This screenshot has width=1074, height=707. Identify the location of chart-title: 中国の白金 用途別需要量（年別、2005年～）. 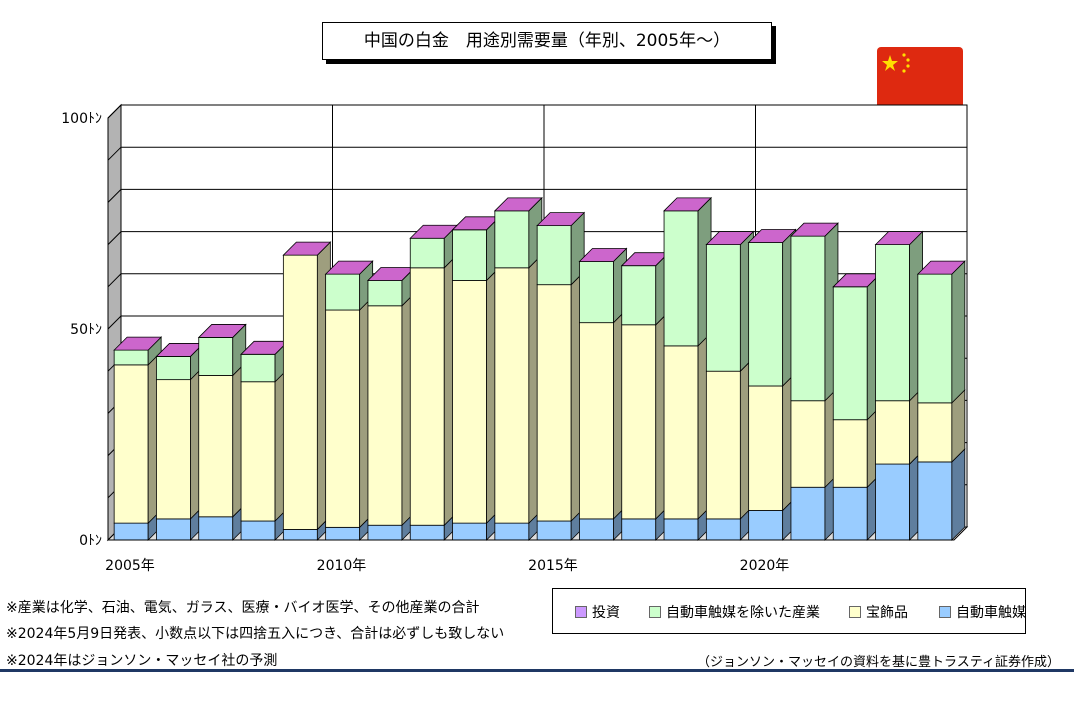
(547, 41).